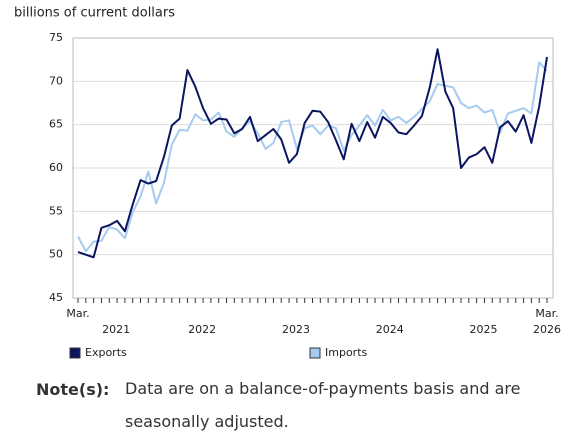 This screenshot has height=441, width=570. Describe the element at coordinates (116, 329) in the screenshot. I see `year-label: 2021` at that location.